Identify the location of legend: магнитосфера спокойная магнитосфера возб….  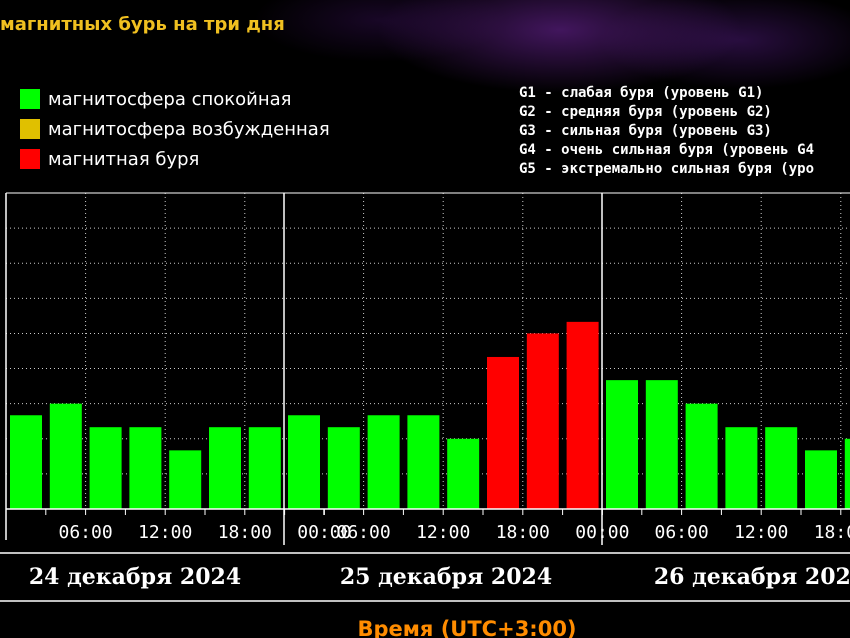
(175, 129).